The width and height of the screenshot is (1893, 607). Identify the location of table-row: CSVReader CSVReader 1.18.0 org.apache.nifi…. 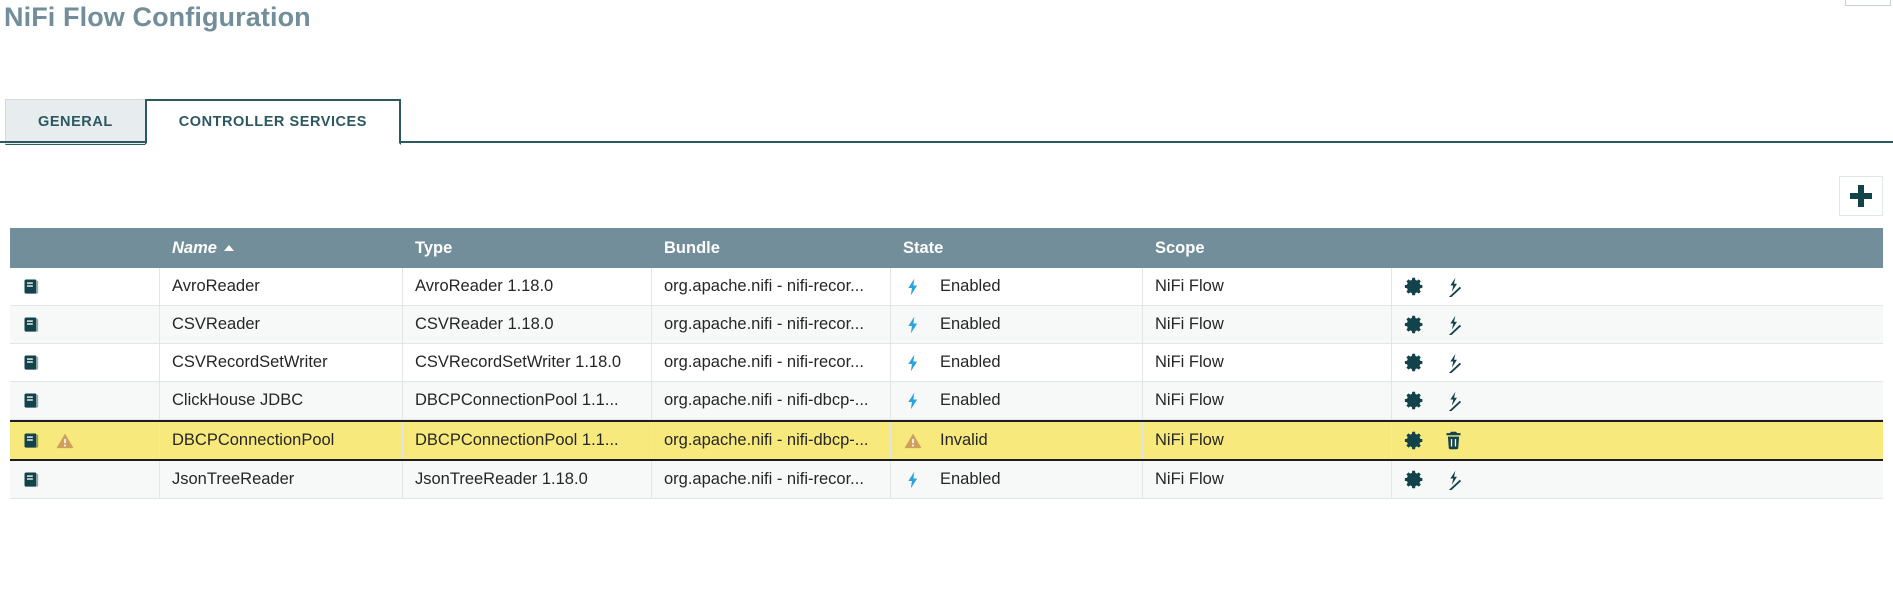
(946, 325).